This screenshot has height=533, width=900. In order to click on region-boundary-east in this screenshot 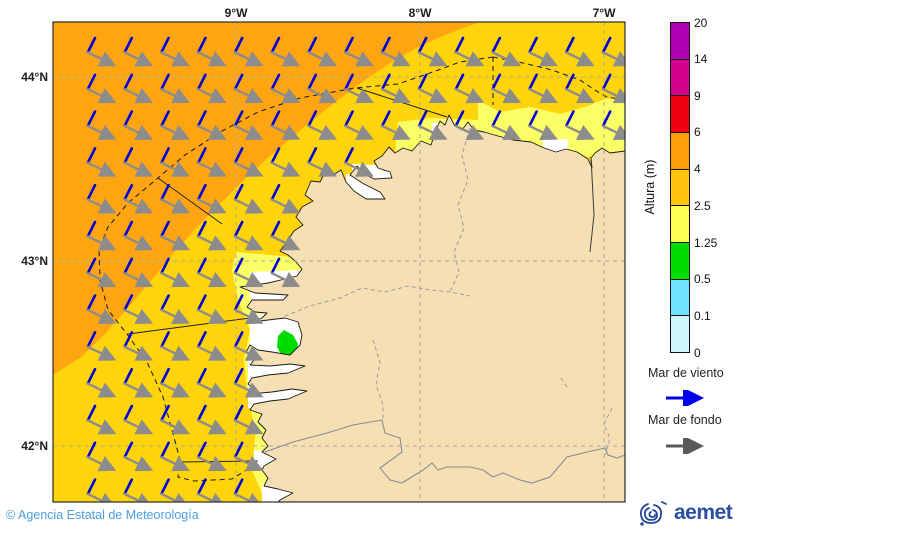, I will do `click(592, 204)`.